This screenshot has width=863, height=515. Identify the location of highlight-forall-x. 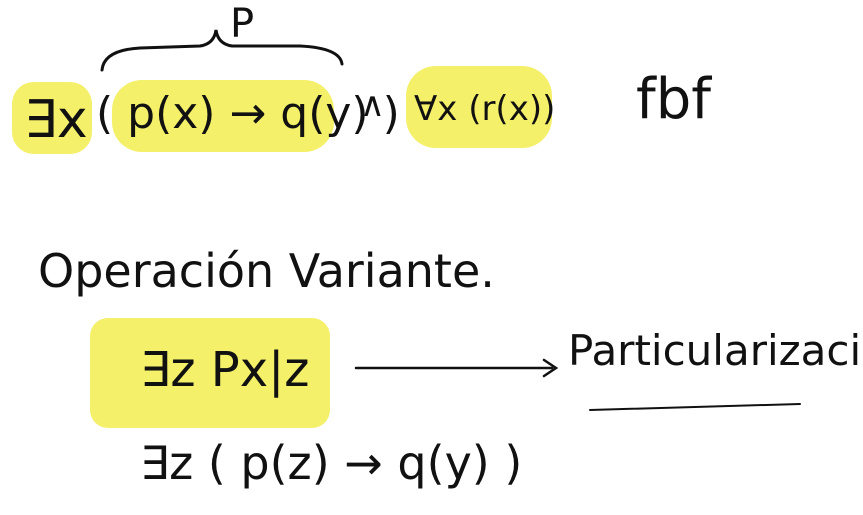
(479, 107).